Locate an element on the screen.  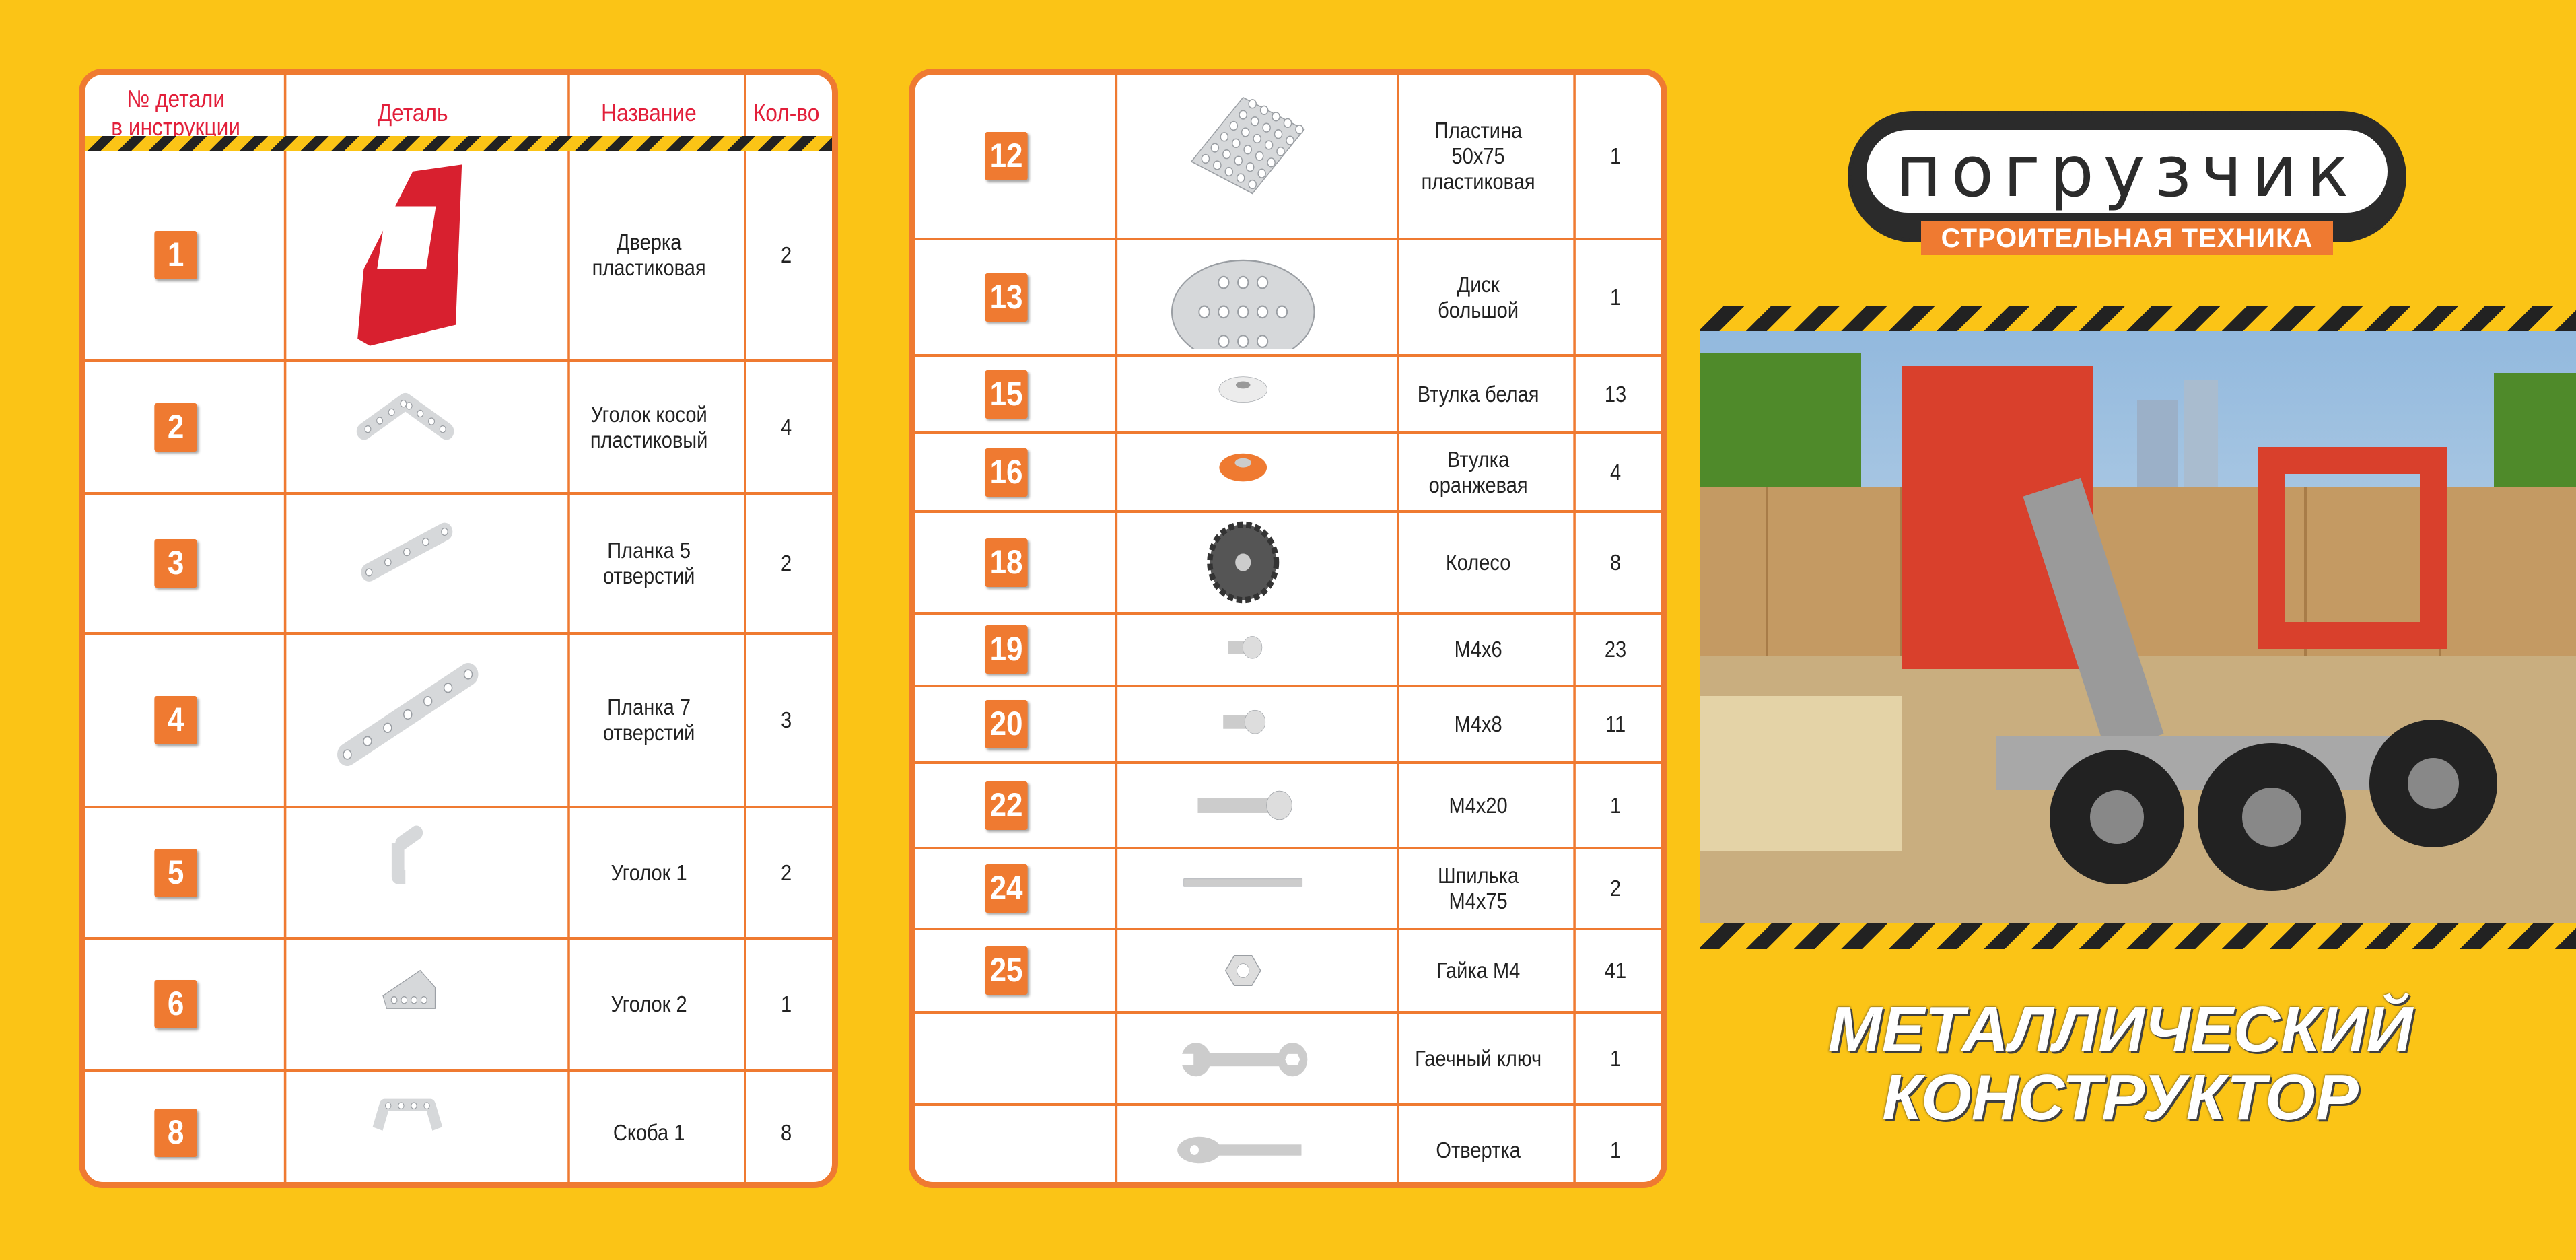
part-number-cell: 20 is located at coordinates (1006, 724).